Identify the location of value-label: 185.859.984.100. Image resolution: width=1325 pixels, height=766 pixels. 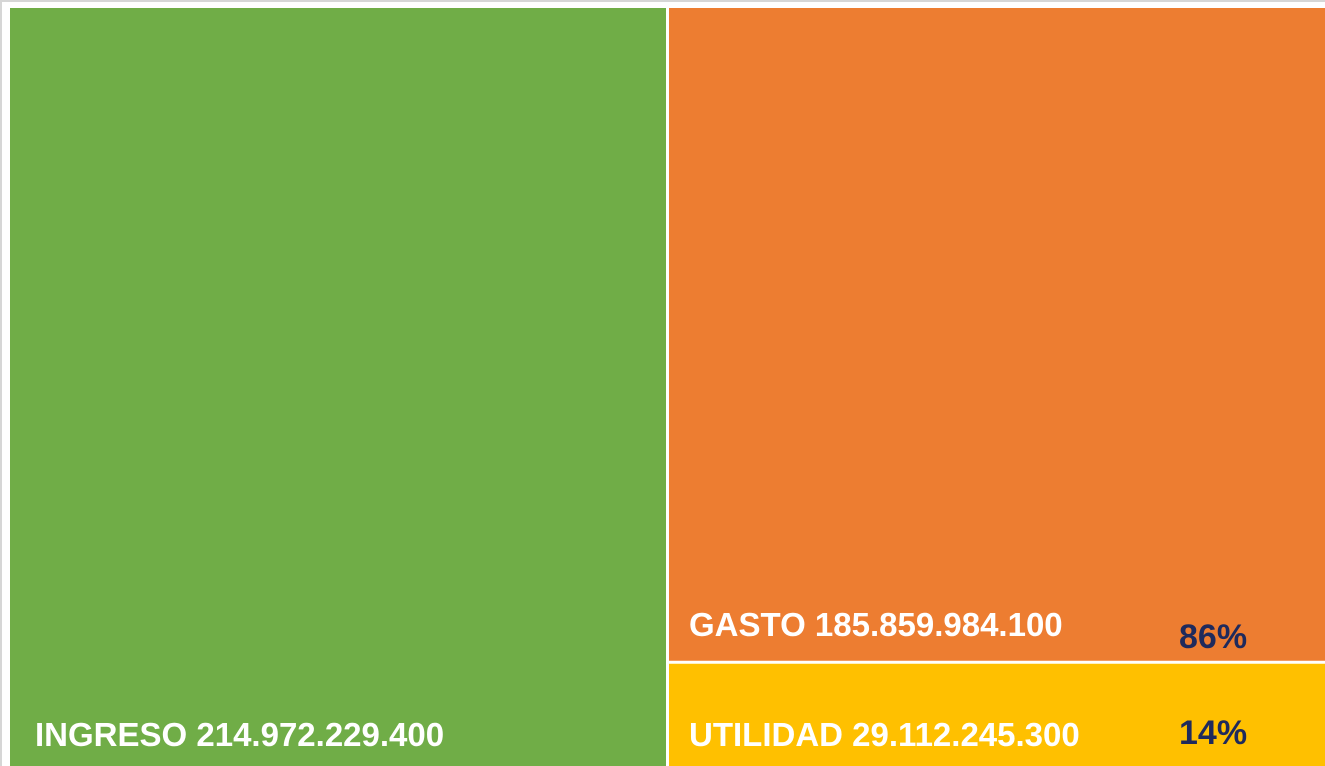
(939, 624).